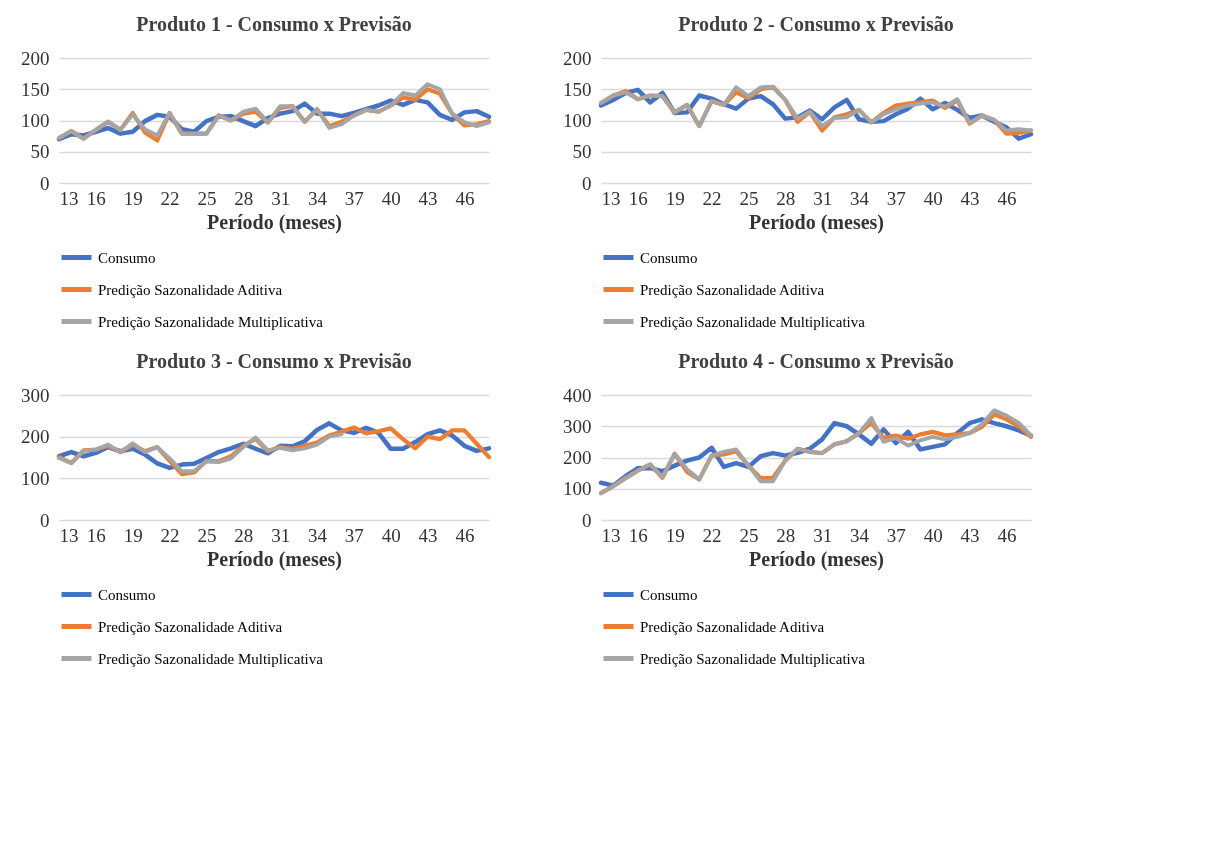 The height and width of the screenshot is (867, 1212). Describe the element at coordinates (816, 361) in the screenshot. I see `chart-title: Produto 4 - Consumo x Previsão` at that location.